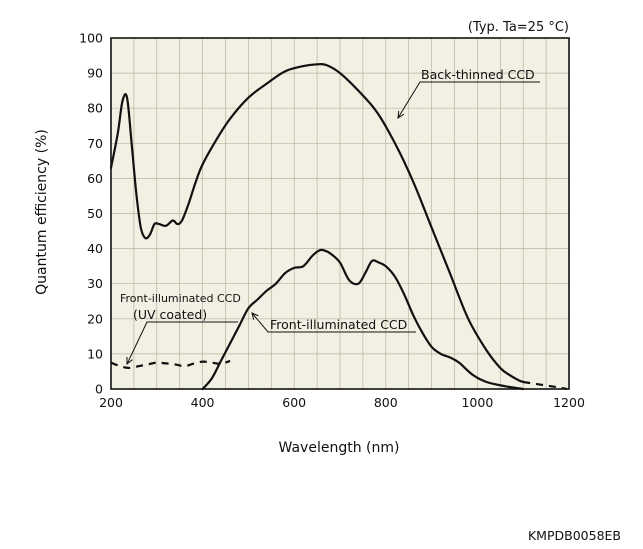 This screenshot has height=549, width=643. What do you see at coordinates (518, 27) in the screenshot?
I see `condition-note: (Typ. Ta=25 °C)` at bounding box center [518, 27].